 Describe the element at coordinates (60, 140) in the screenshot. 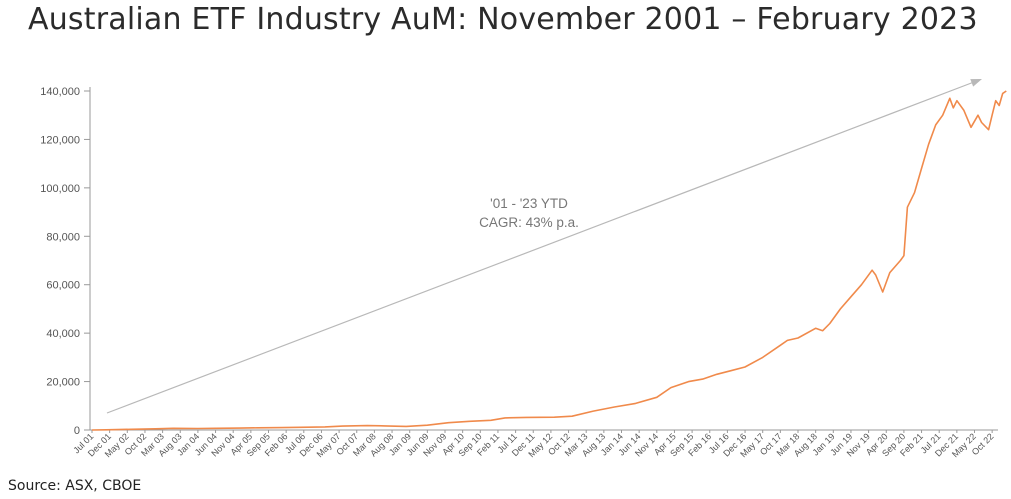

I see `y-tick-label: 120,000` at that location.